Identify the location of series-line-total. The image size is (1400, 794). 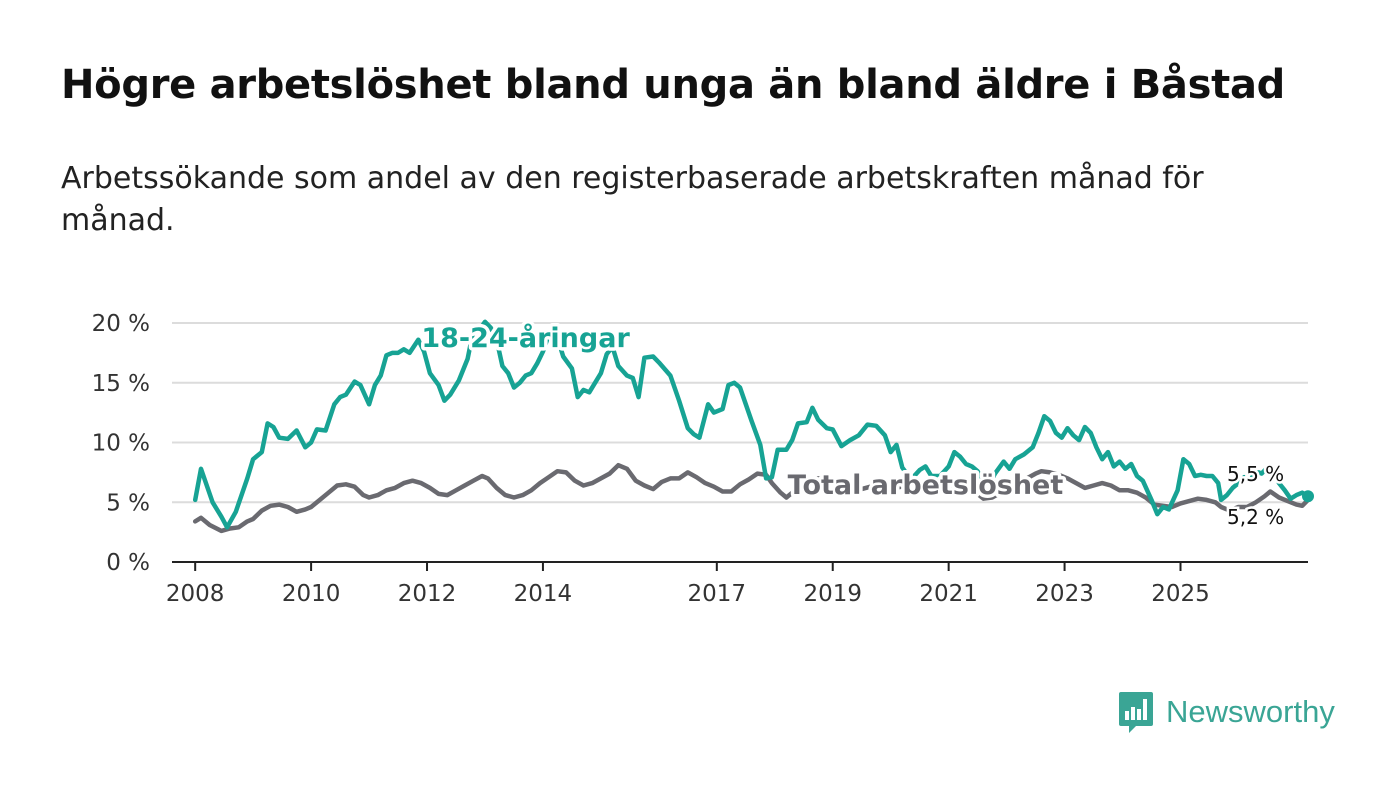
(751, 498).